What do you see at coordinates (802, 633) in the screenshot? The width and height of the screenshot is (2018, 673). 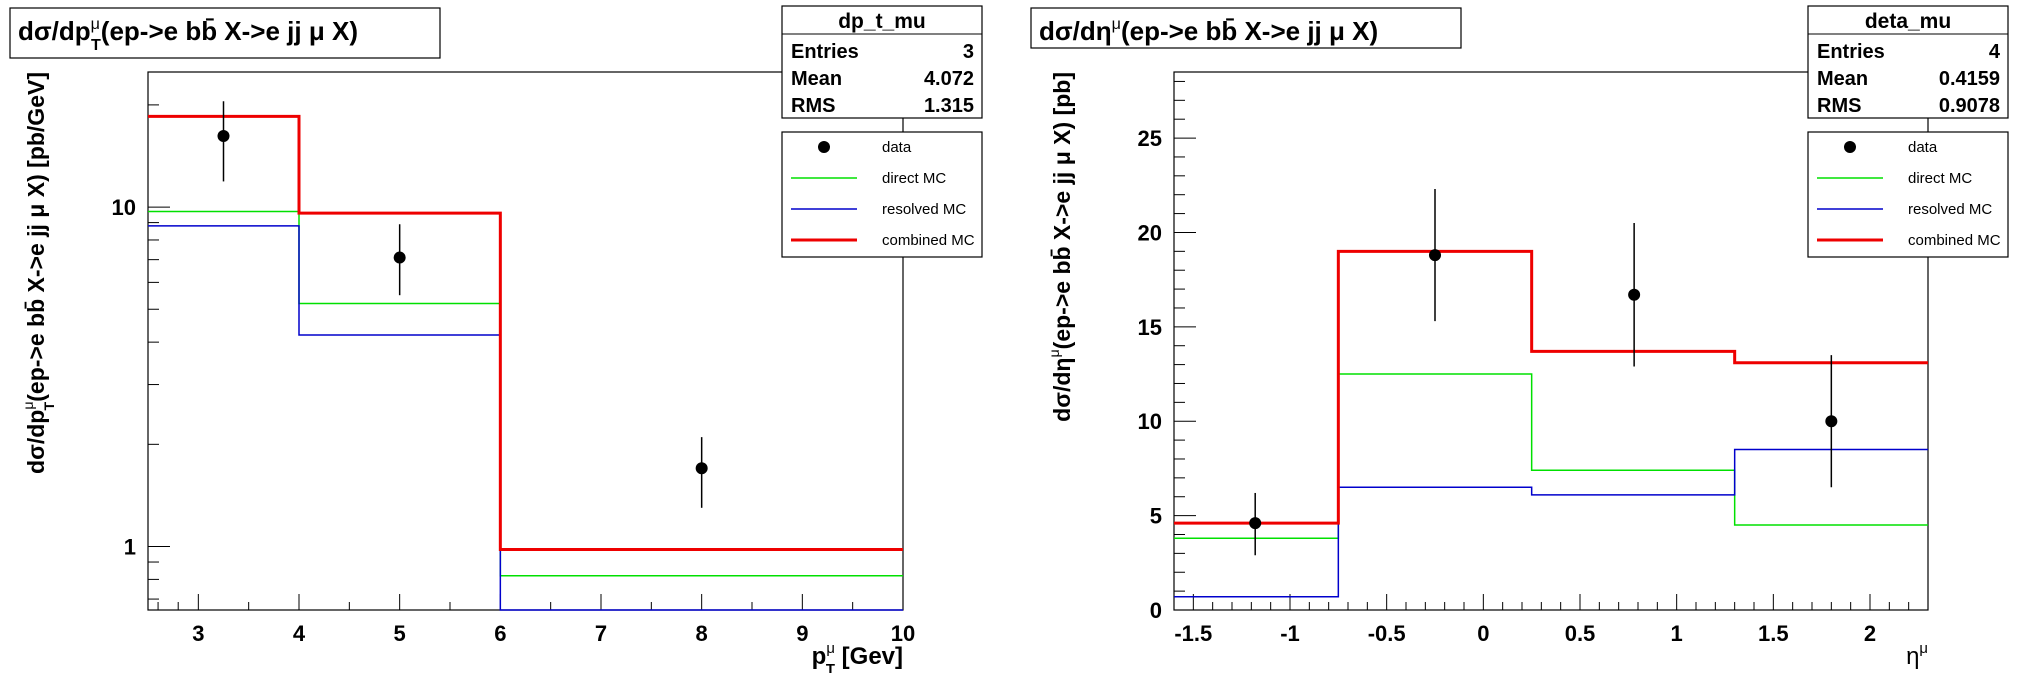 I see `x-tick-label: 9` at bounding box center [802, 633].